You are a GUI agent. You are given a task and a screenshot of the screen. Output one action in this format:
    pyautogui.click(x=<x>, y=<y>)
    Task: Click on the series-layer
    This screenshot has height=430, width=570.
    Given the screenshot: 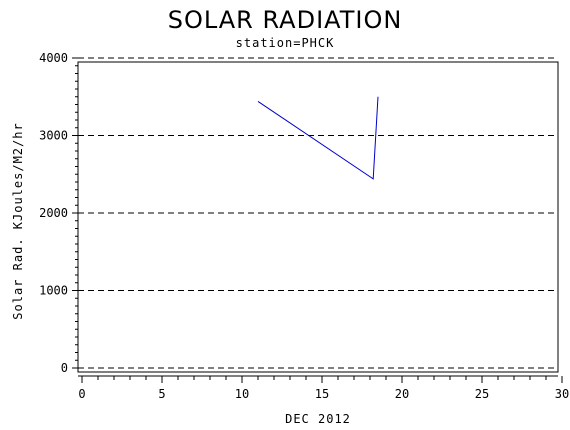 What is the action you would take?
    pyautogui.click(x=318, y=138)
    